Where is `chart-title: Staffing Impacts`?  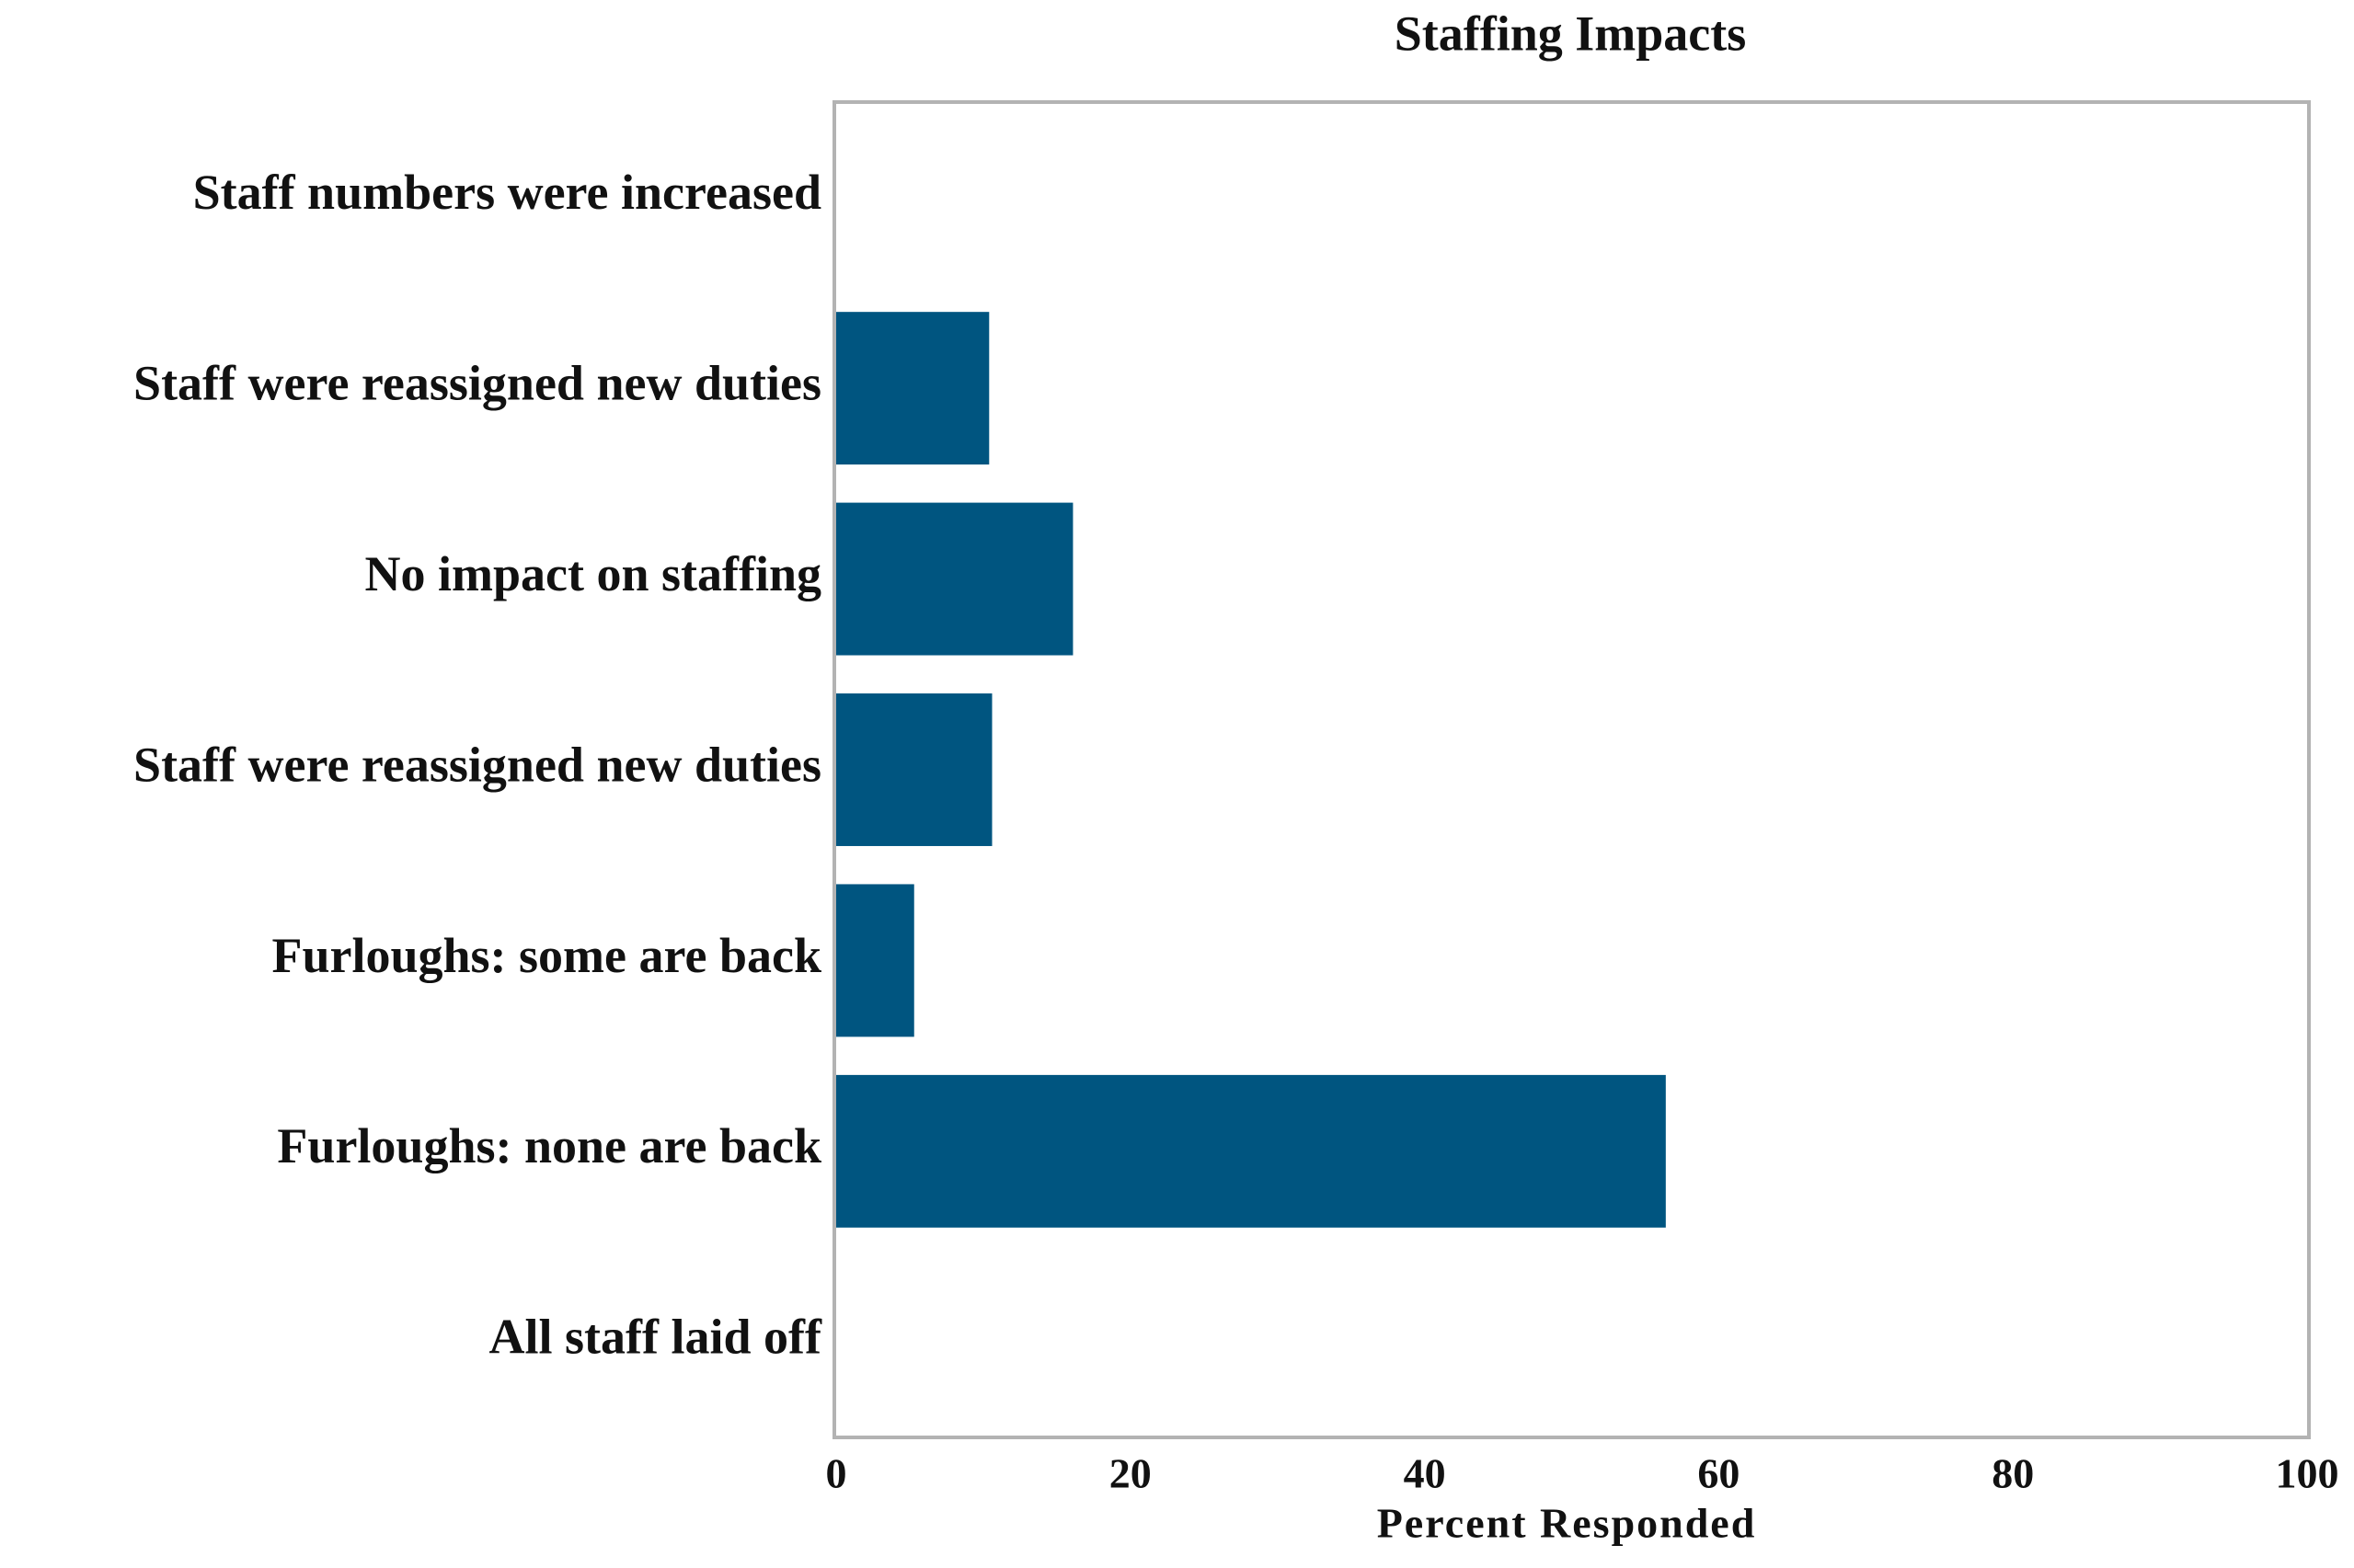 chart-title: Staffing Impacts is located at coordinates (1571, 33).